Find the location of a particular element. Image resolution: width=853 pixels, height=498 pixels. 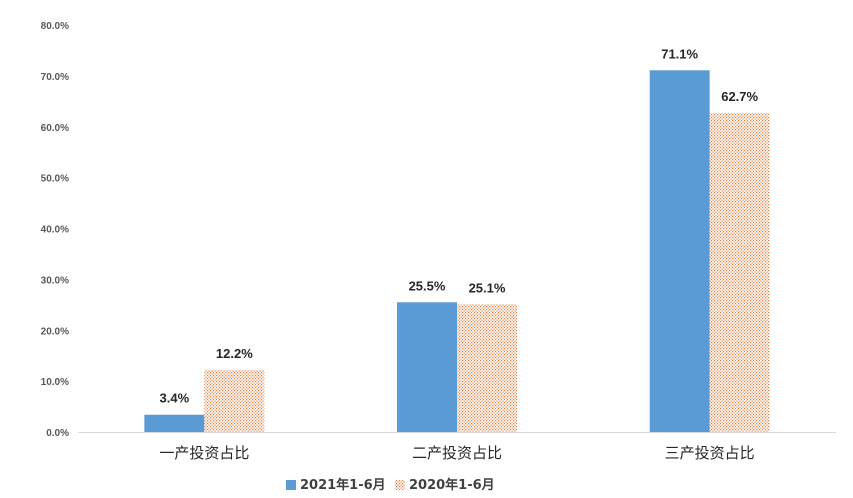

legend-label-1: 2021年1-6月 is located at coordinates (343, 485).